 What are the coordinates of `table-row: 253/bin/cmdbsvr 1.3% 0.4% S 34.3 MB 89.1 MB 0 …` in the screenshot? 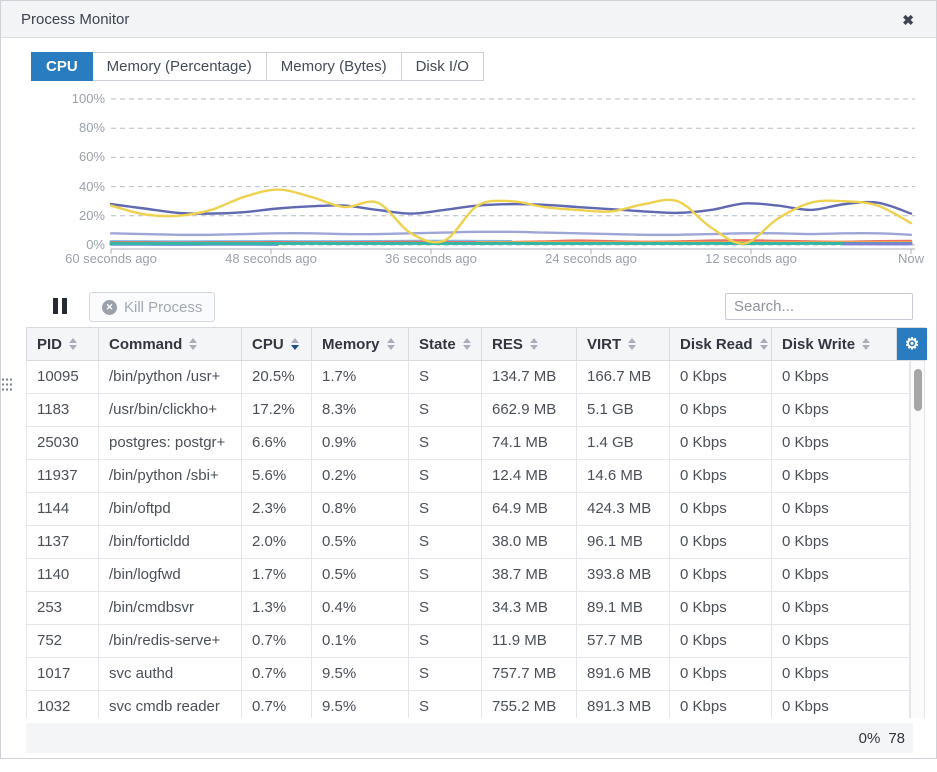 It's located at (468, 608).